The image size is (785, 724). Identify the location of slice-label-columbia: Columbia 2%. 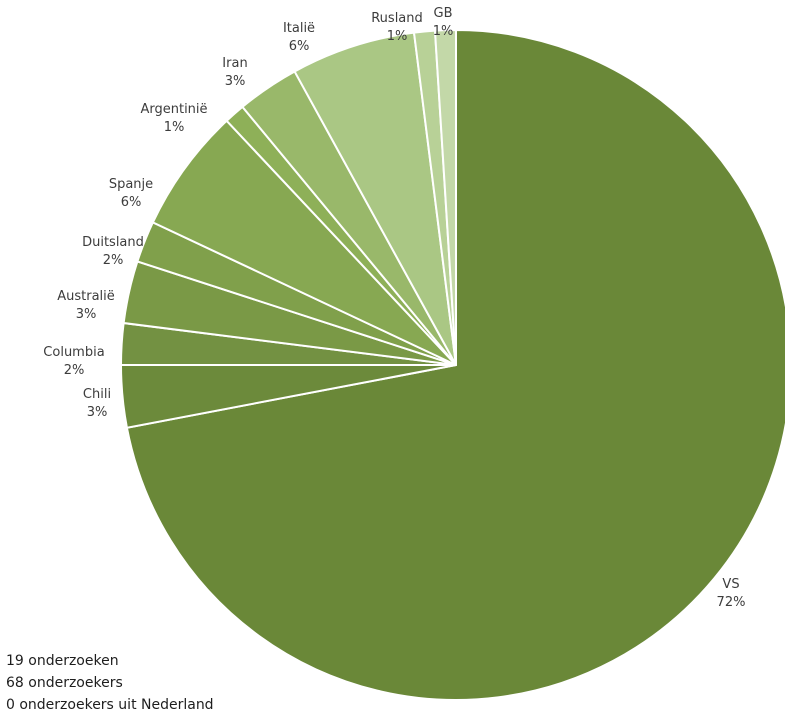
(73, 361).